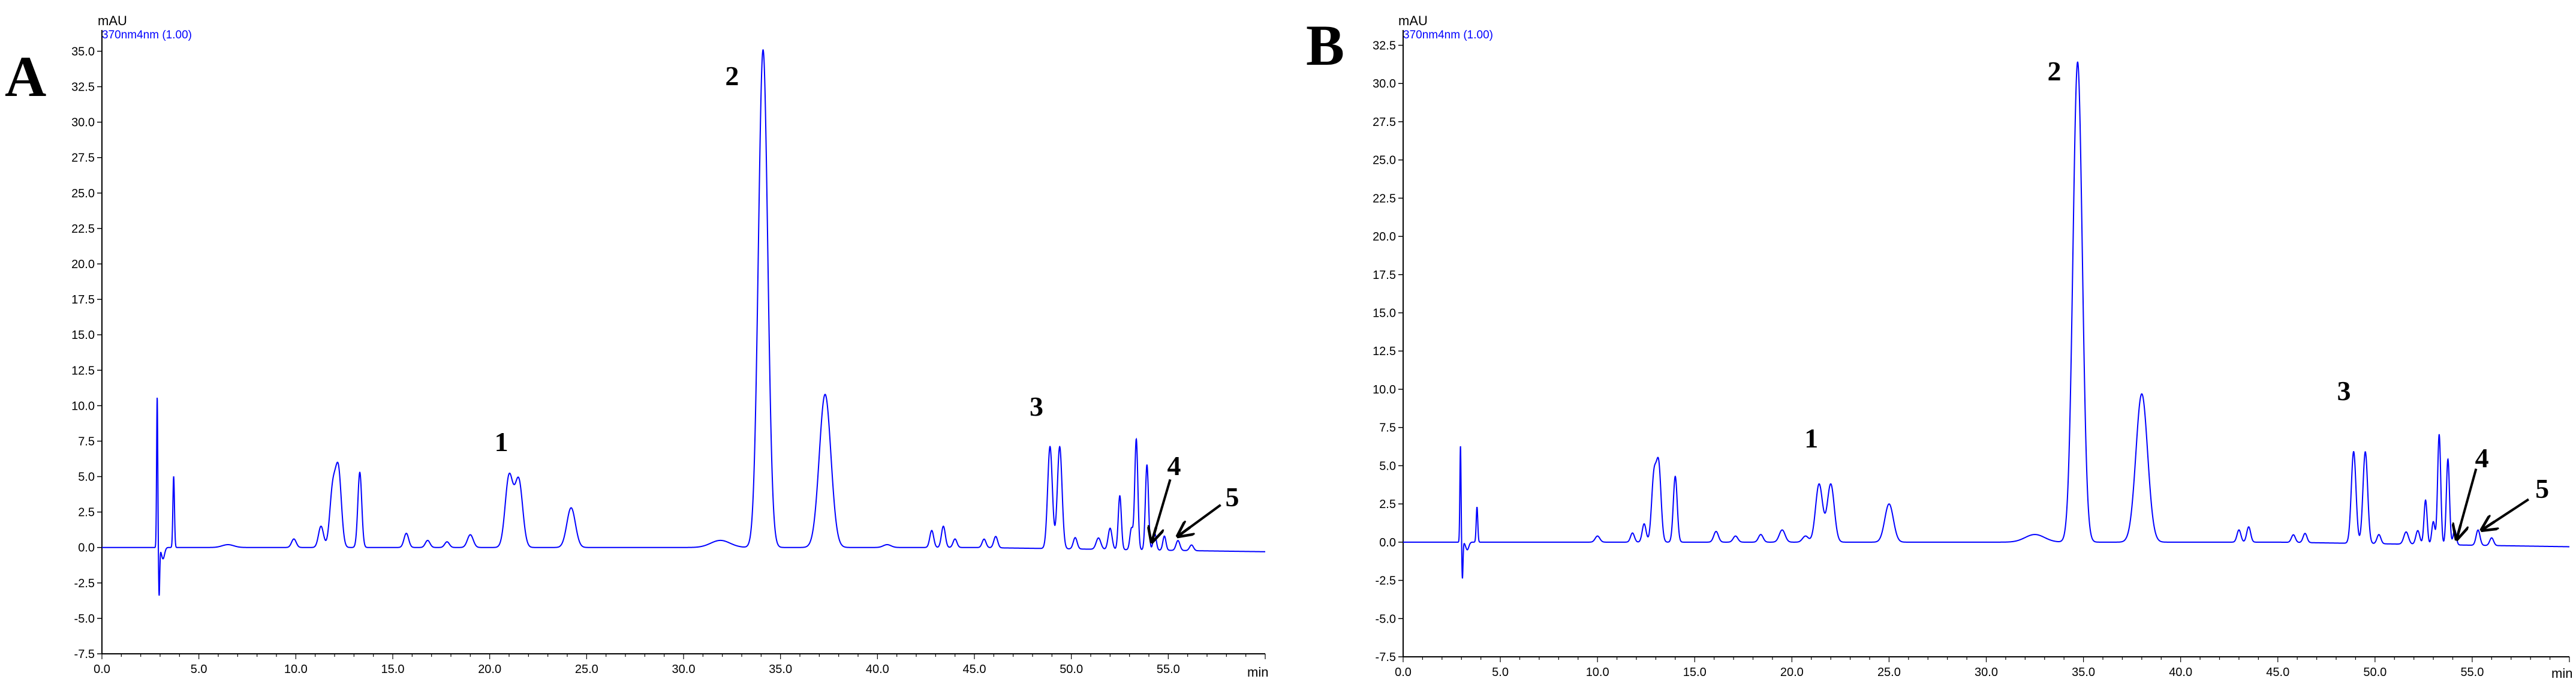 The height and width of the screenshot is (697, 2576). What do you see at coordinates (83, 52) in the screenshot?
I see `y-tick-label: 35.0` at bounding box center [83, 52].